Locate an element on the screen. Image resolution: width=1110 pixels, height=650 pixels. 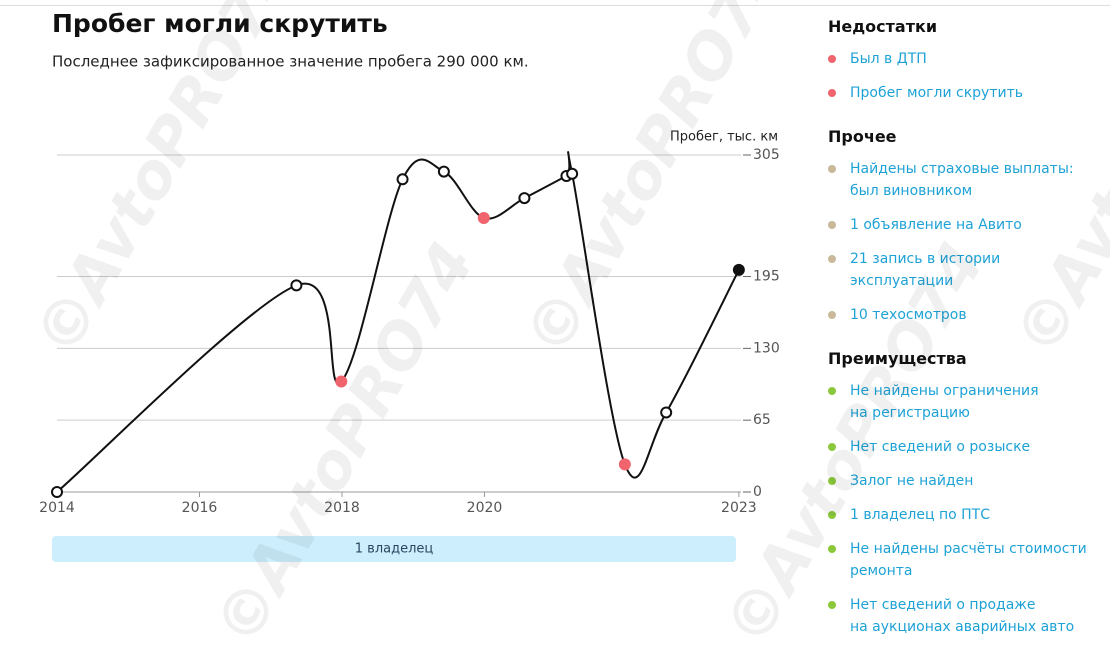
item-text: на регистрацию is located at coordinates (910, 413).